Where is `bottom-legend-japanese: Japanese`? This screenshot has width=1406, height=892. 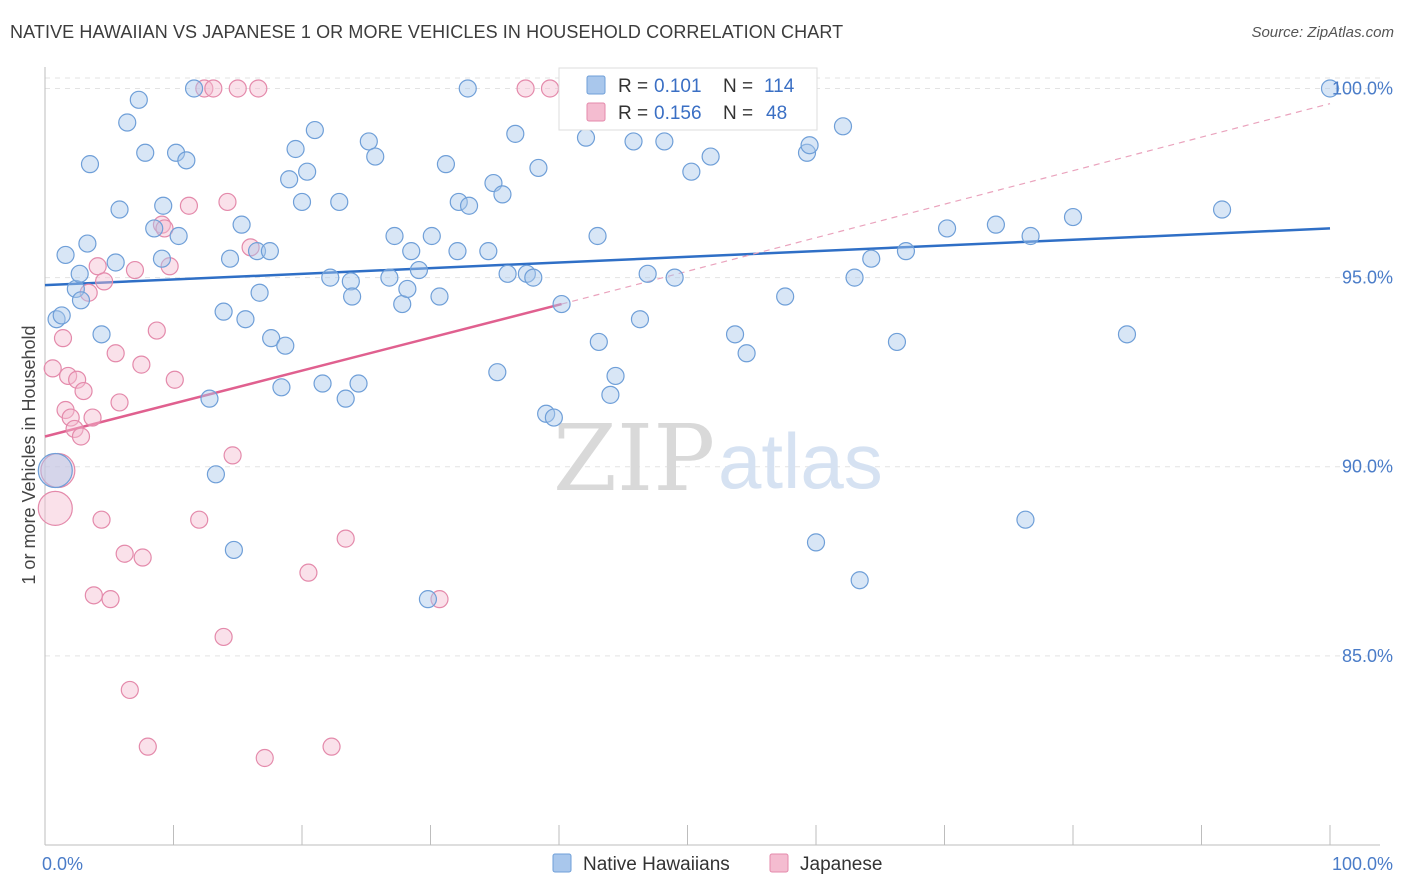
bottom-legend-japanese: Japanese is located at coordinates (841, 864).